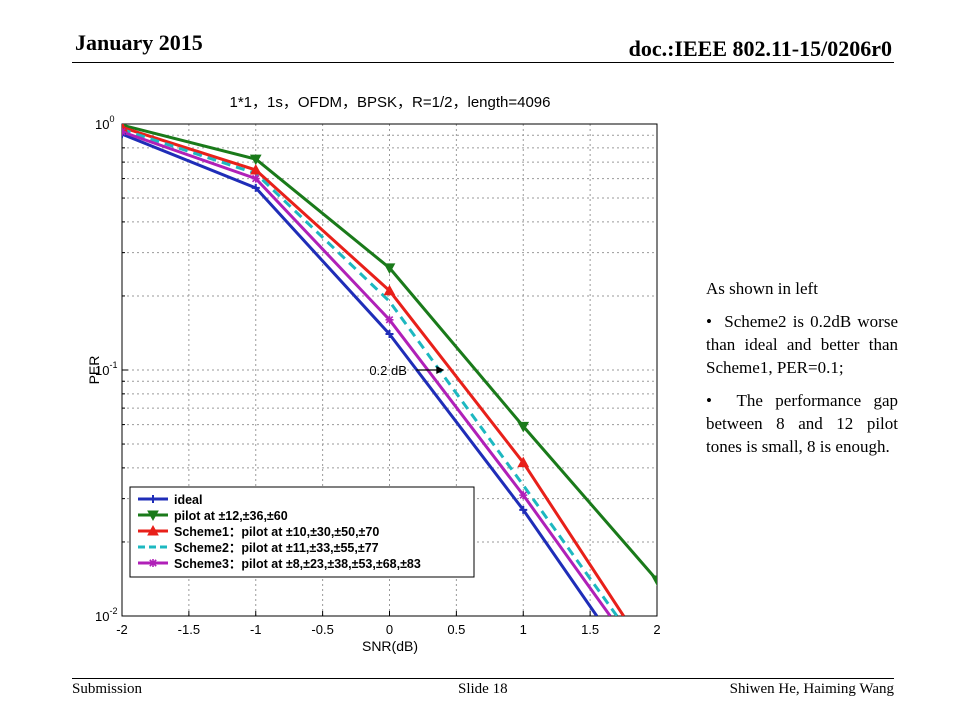  What do you see at coordinates (390, 646) in the screenshot?
I see `x-axis-label: SNR(dB)` at bounding box center [390, 646].